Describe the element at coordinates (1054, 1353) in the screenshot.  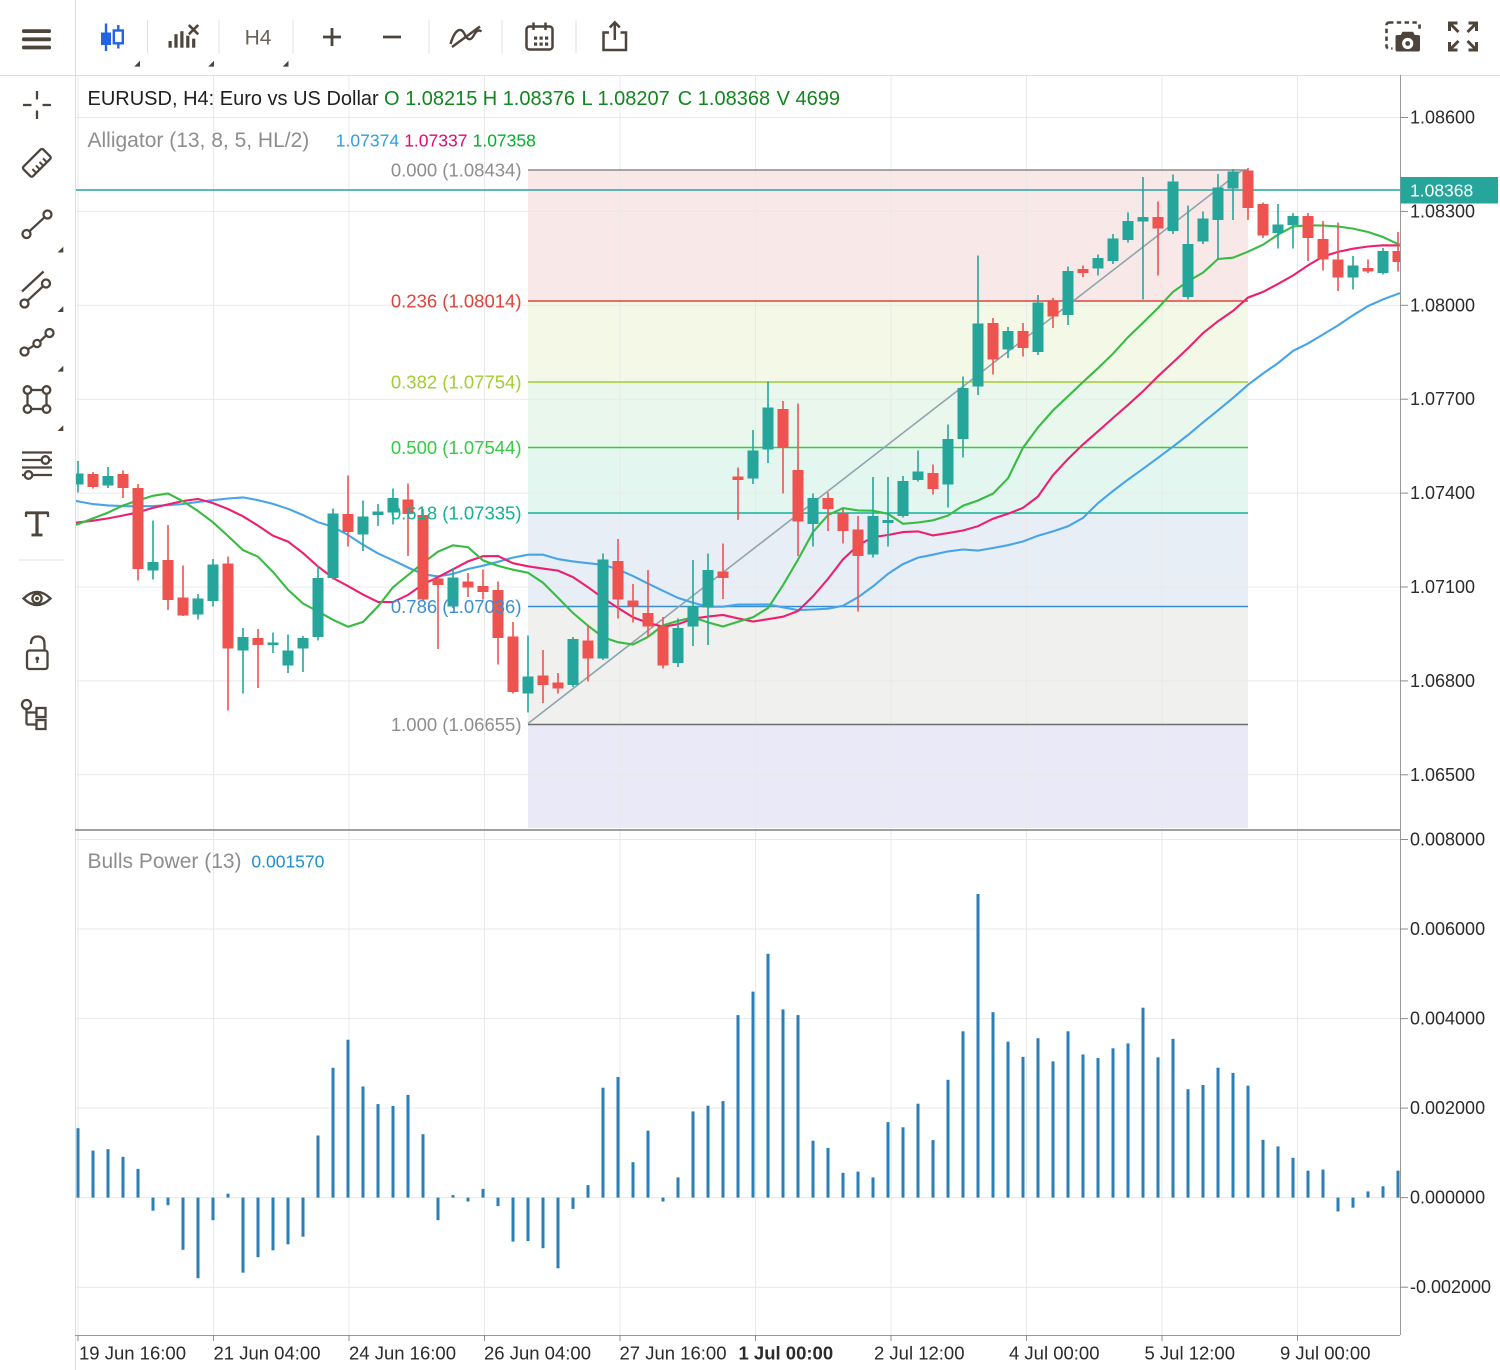
I see `svg-text: 4 Jul 00:00` at that location.